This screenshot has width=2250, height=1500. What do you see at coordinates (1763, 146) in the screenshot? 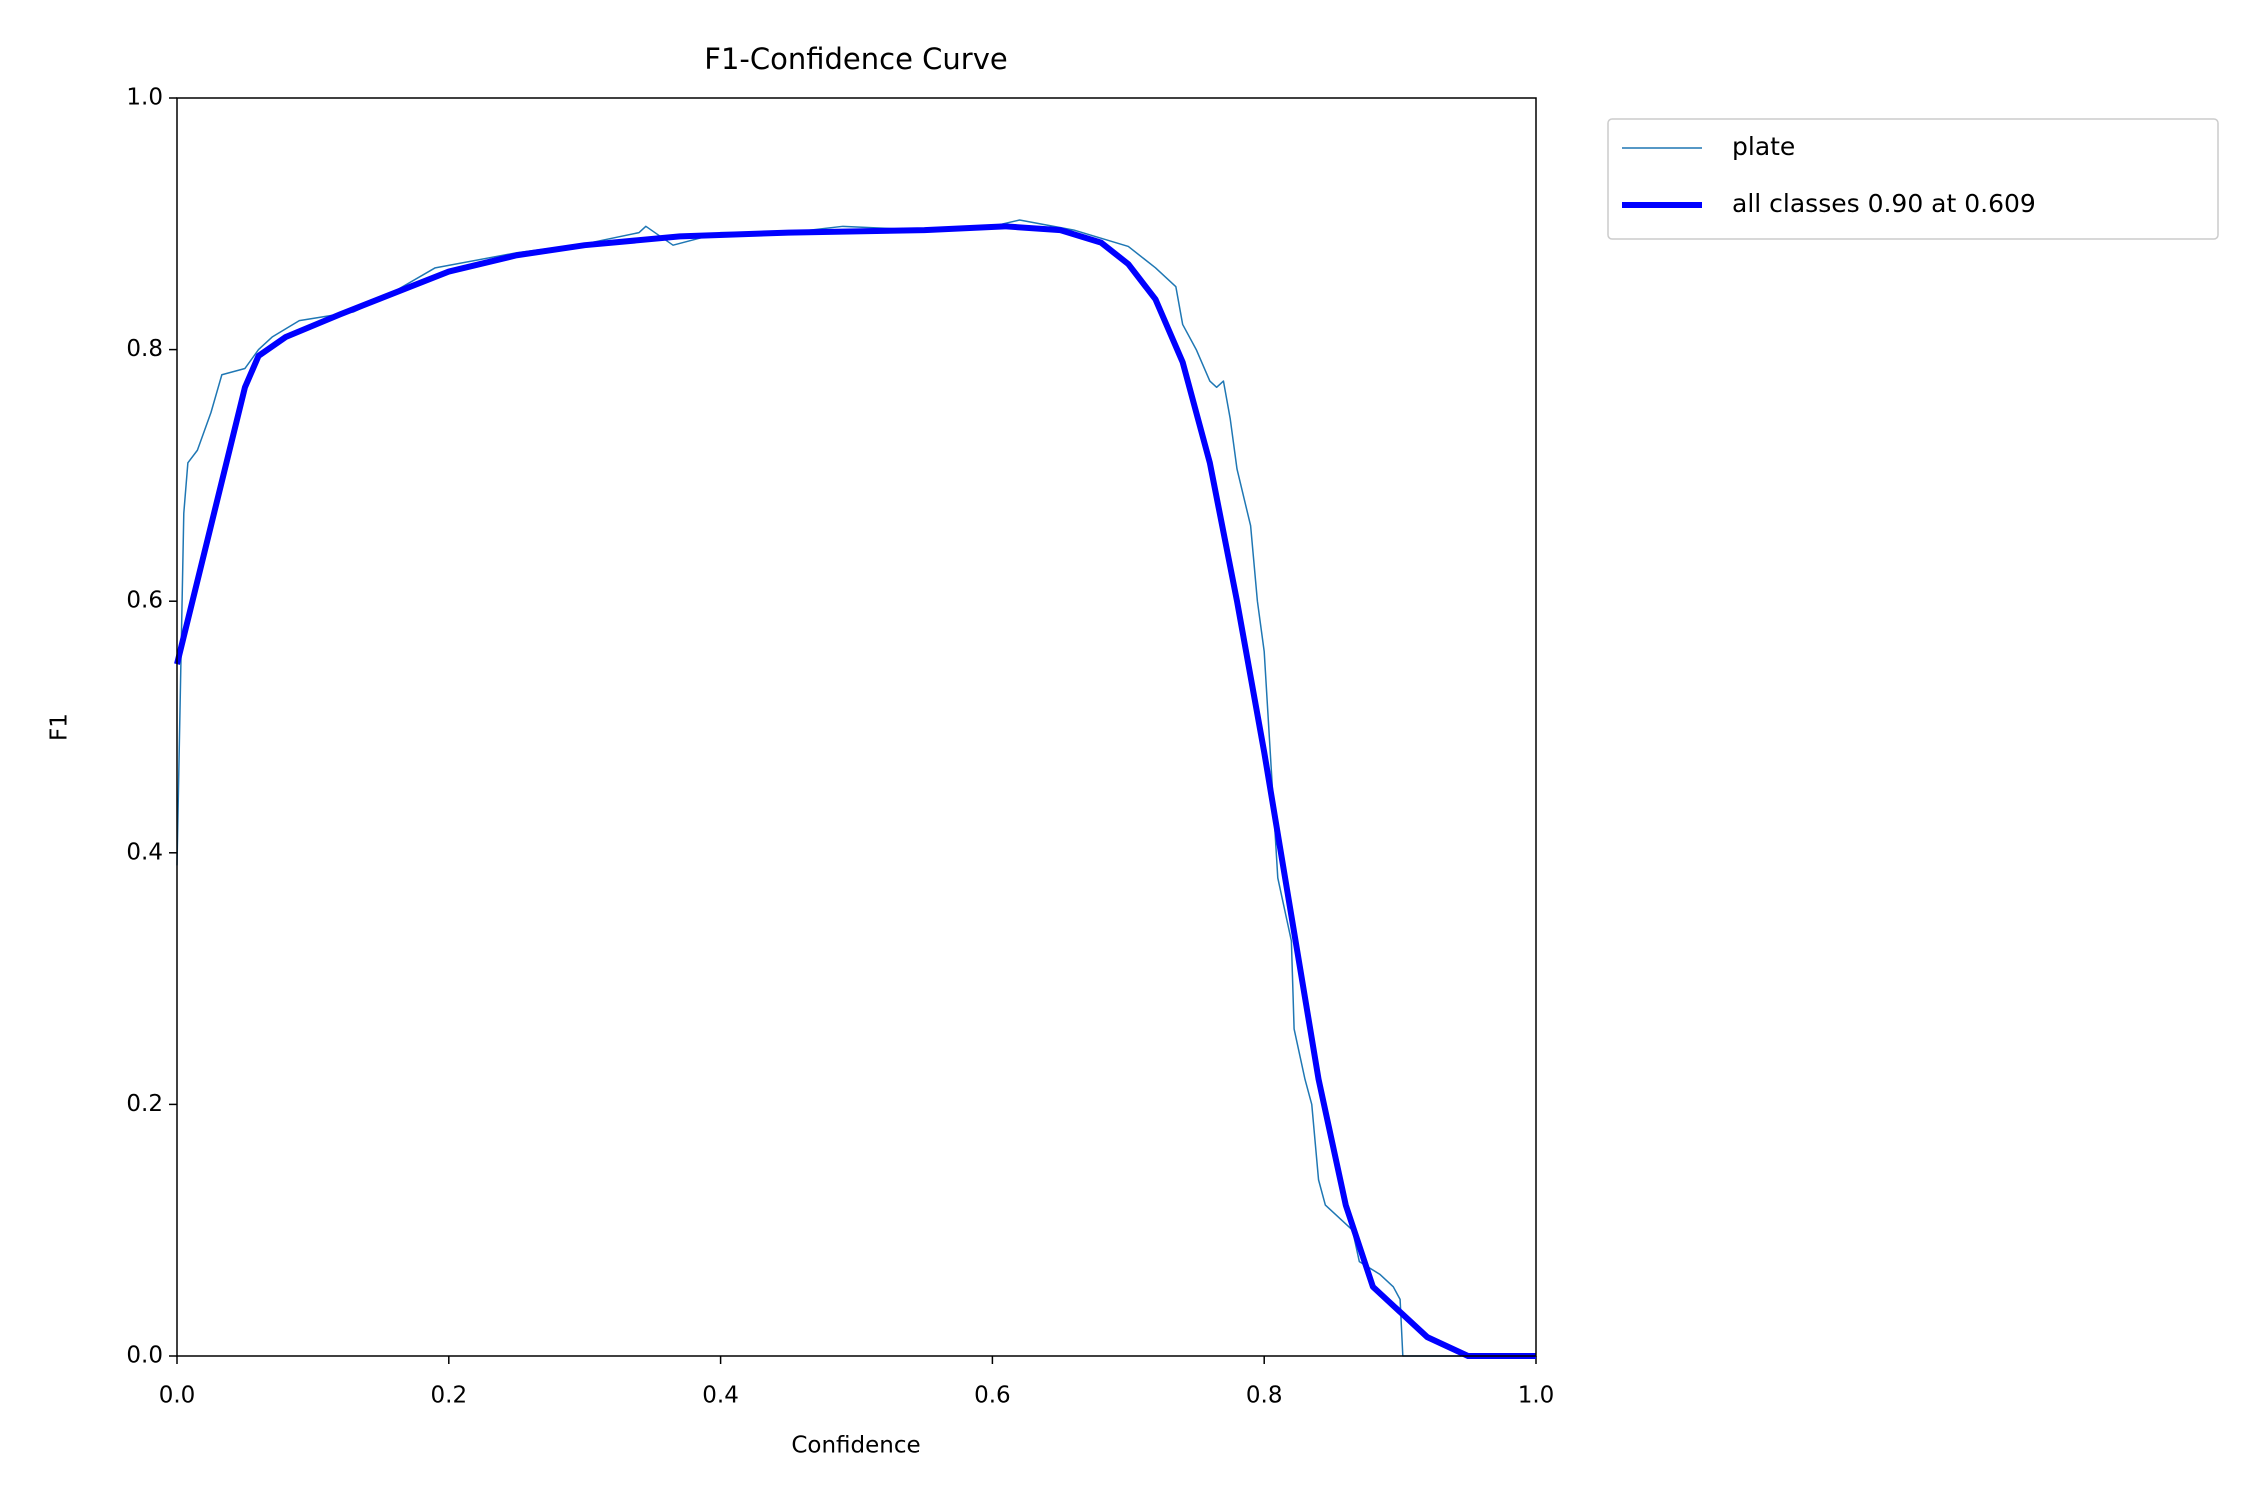
I see `legend-label: plate` at bounding box center [1763, 146].